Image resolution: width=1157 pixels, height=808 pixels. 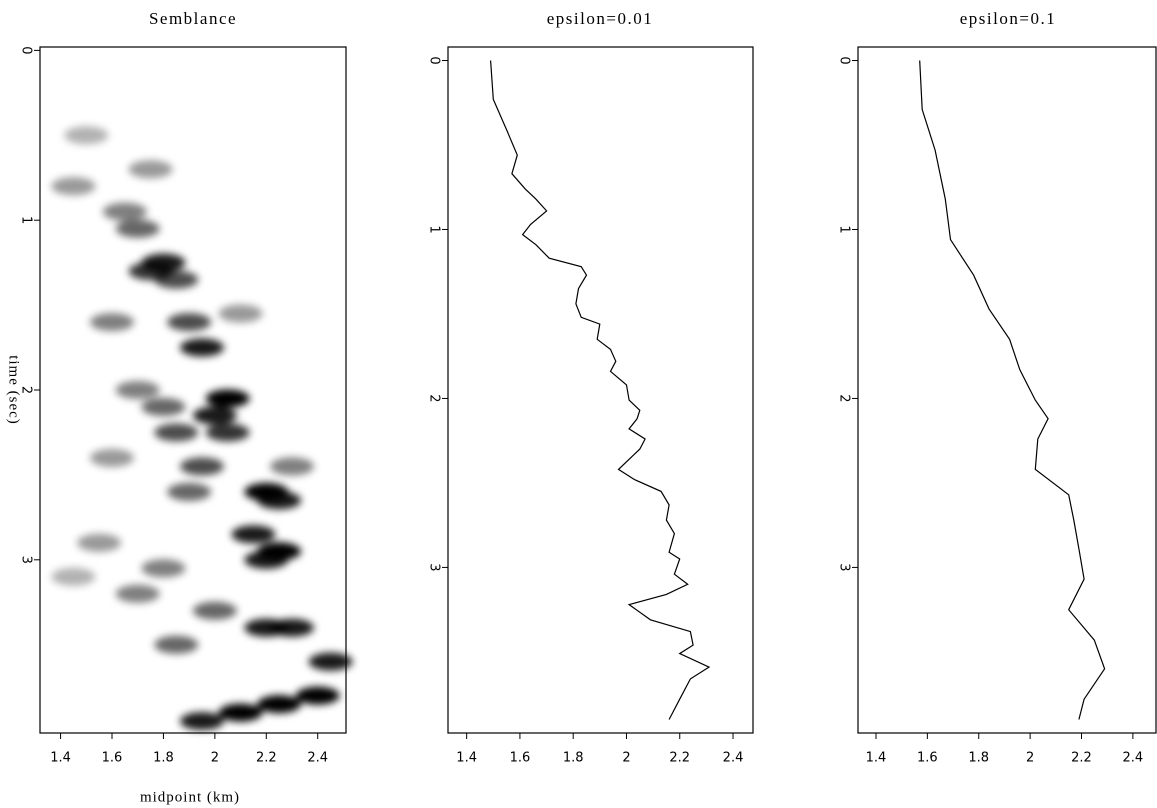 What do you see at coordinates (1008, 18) in the screenshot?
I see `panel-title: epsilon=0.1` at bounding box center [1008, 18].